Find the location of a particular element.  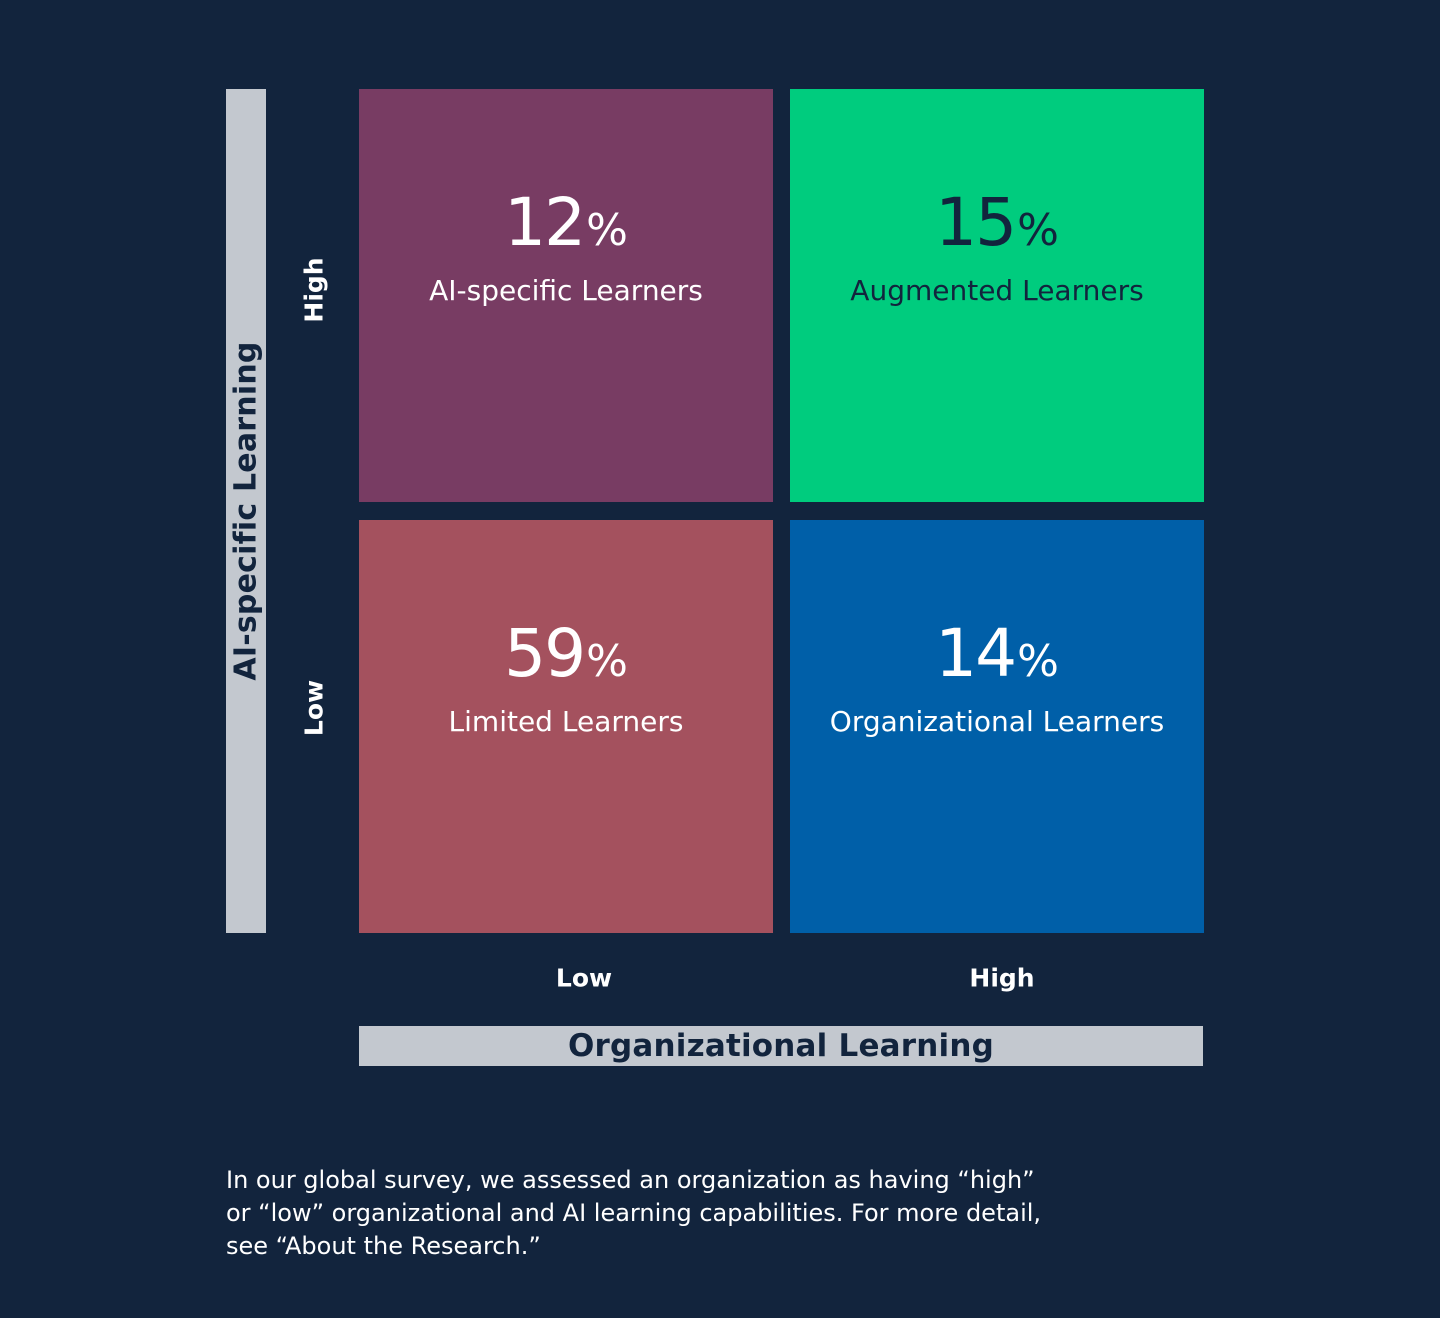

x-axis-title: Organizational Learning is located at coordinates (781, 1046).